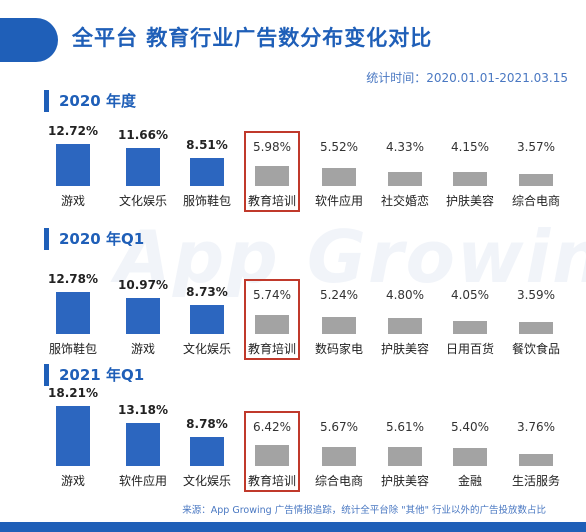 This screenshot has height=532, width=586. What do you see at coordinates (405, 427) in the screenshot?
I see `value-label: 5.61%` at bounding box center [405, 427].